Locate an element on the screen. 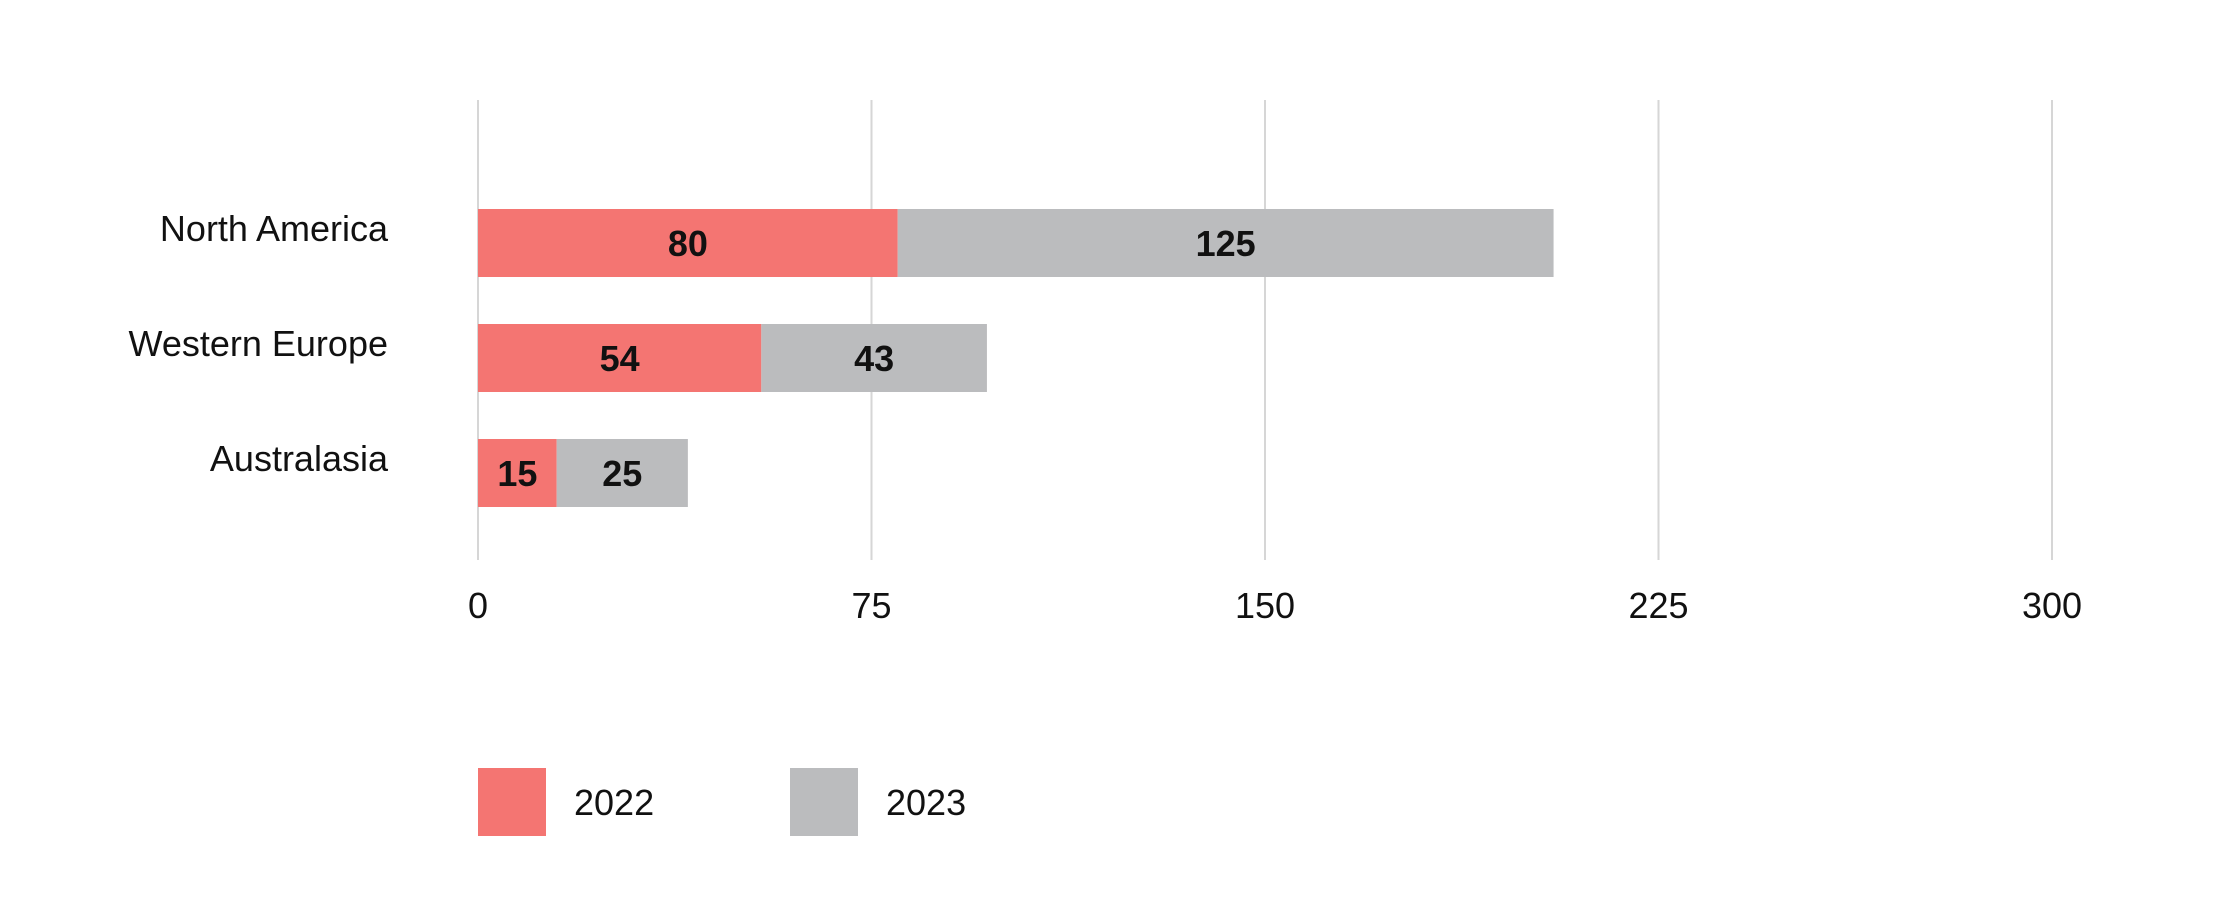 This screenshot has width=2217, height=924. data-label: 80 is located at coordinates (688, 243).